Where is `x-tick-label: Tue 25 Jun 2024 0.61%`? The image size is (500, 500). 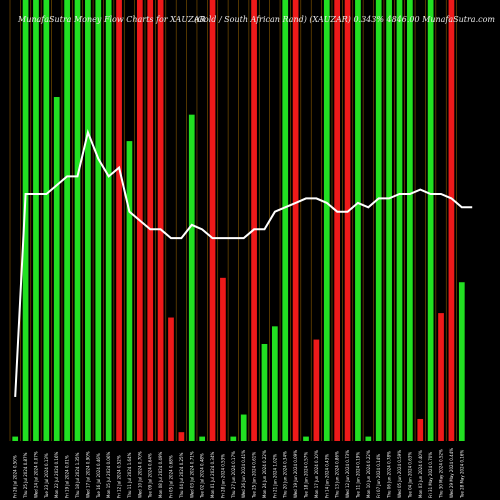 x-tick-label: Tue 25 Jun 2024 0.61% is located at coordinates (254, 475).